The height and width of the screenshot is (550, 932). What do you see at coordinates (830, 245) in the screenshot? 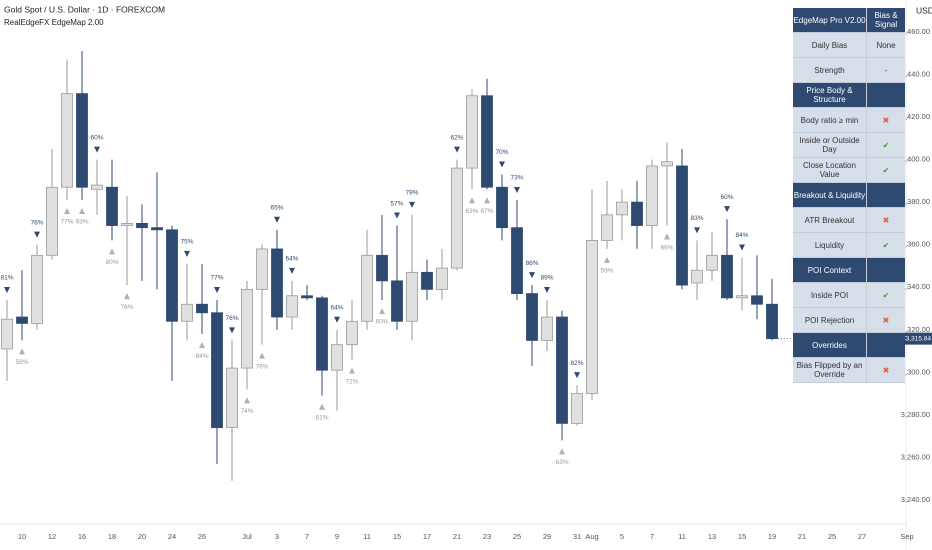
I see `table-row-label: Liquidity` at bounding box center [830, 245].